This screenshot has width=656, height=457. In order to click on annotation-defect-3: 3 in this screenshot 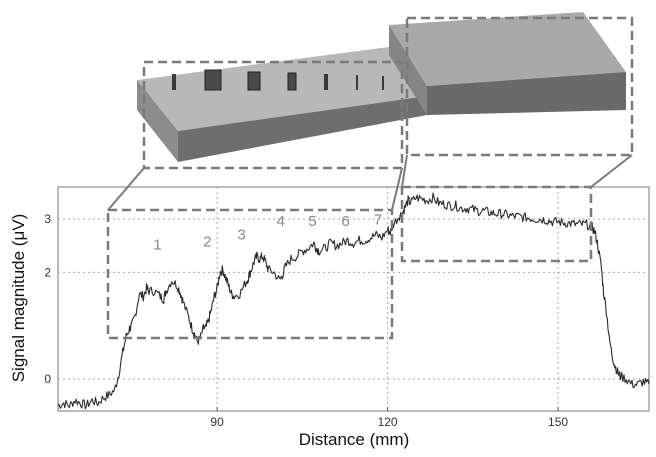, I will do `click(241, 234)`.